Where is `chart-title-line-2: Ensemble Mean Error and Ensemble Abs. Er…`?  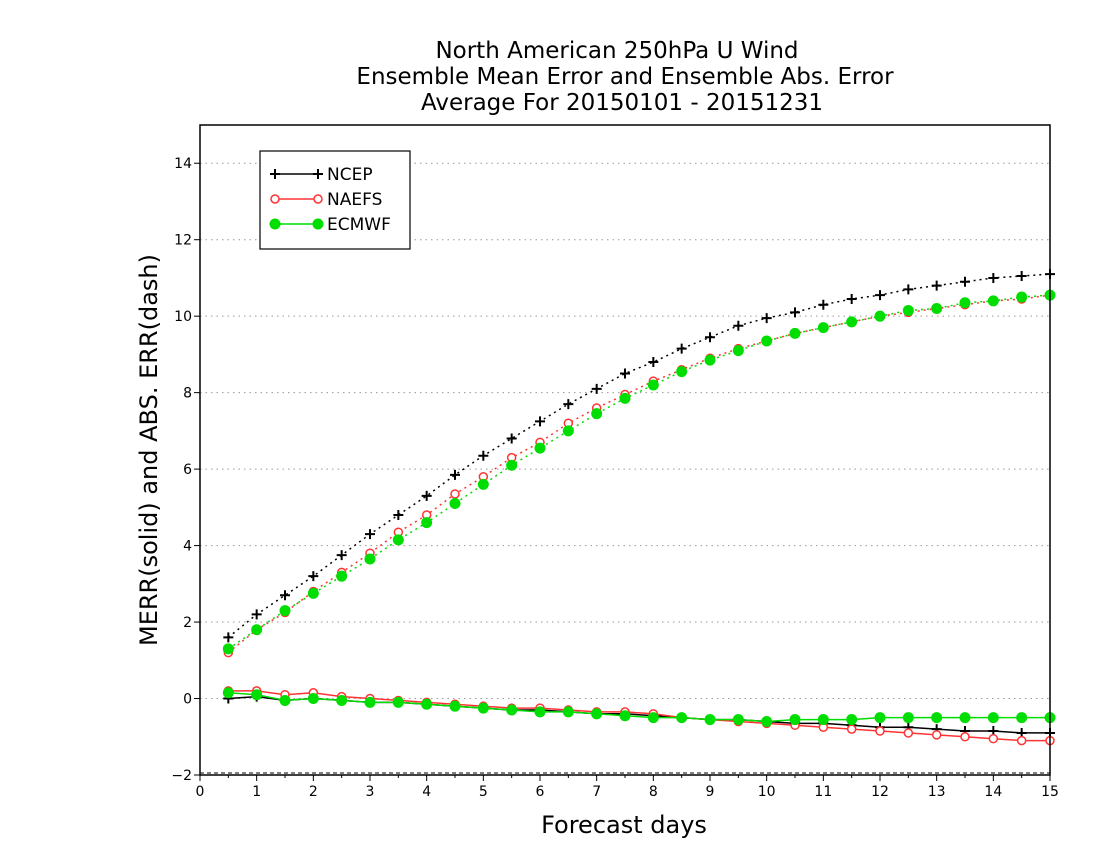
chart-title-line-2: Ensemble Mean Error and Ensemble Abs. Er… is located at coordinates (625, 77).